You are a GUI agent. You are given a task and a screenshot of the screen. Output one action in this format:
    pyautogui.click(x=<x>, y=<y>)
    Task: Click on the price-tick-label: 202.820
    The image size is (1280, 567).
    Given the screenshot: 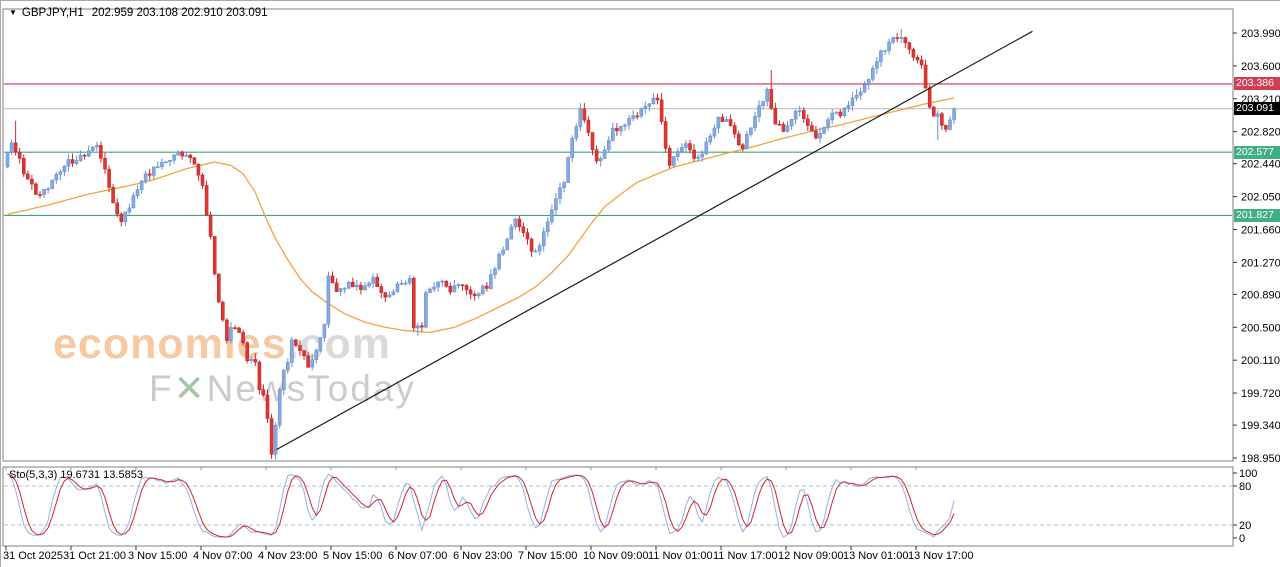 What is the action you would take?
    pyautogui.click(x=1260, y=133)
    